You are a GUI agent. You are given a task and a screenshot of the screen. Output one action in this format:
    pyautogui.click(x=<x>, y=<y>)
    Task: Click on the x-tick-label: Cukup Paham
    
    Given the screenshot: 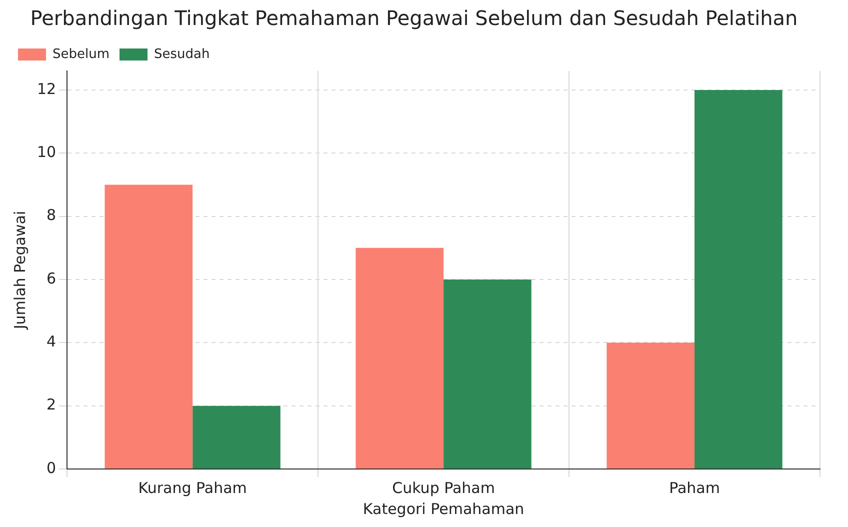 What is the action you would take?
    pyautogui.click(x=443, y=487)
    